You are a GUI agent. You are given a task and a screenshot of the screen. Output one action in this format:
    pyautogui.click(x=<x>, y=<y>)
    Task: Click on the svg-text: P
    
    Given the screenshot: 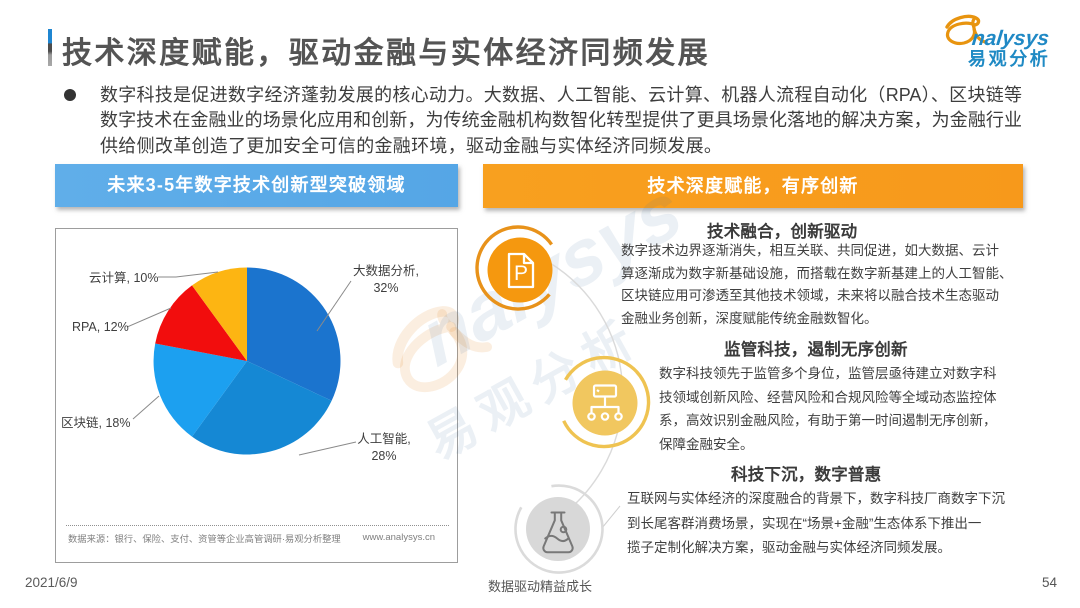 What is the action you would take?
    pyautogui.click(x=521, y=273)
    